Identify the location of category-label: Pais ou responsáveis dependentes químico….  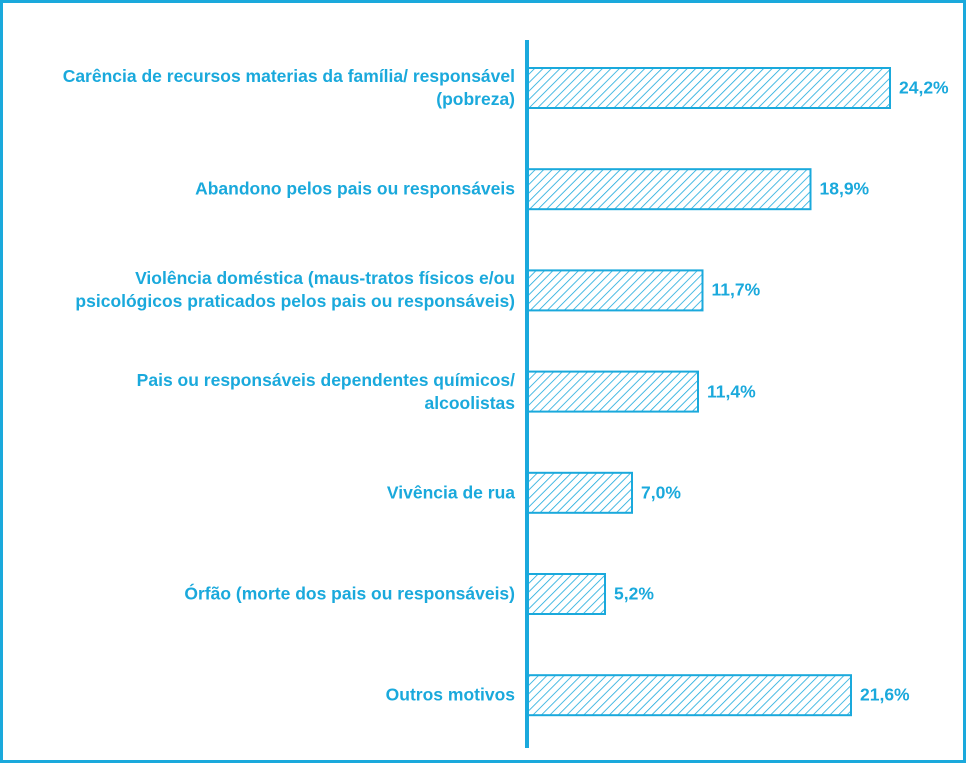
(325, 391).